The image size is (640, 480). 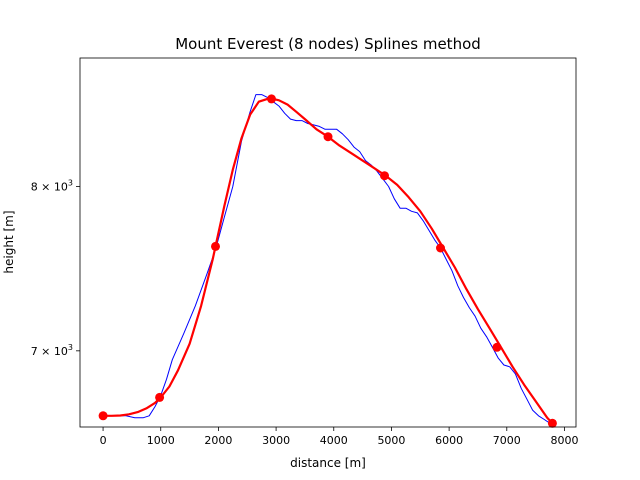 I want to click on x-tick-label: 6000, so click(x=449, y=440).